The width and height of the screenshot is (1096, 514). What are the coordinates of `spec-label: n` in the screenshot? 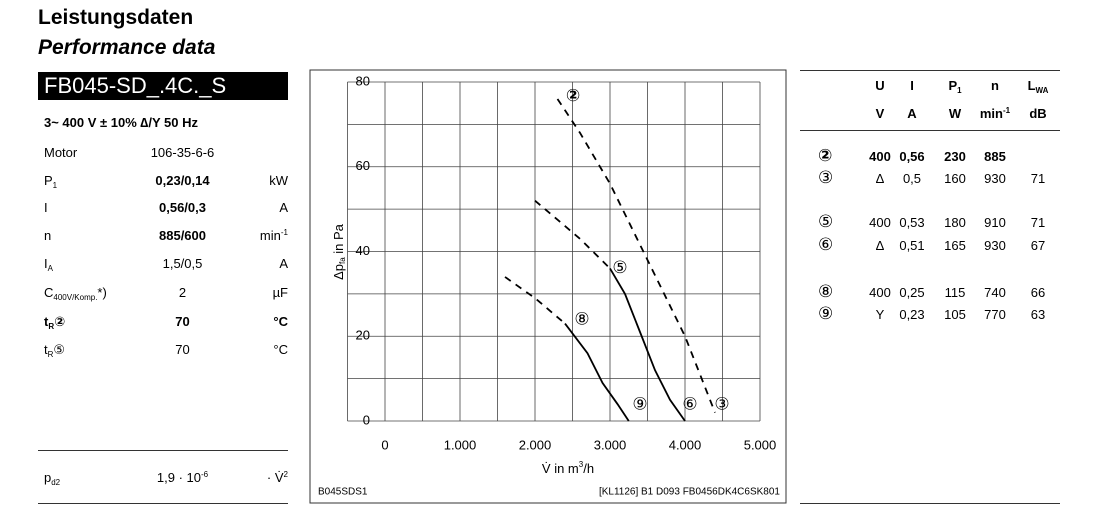 It's located at (48, 235).